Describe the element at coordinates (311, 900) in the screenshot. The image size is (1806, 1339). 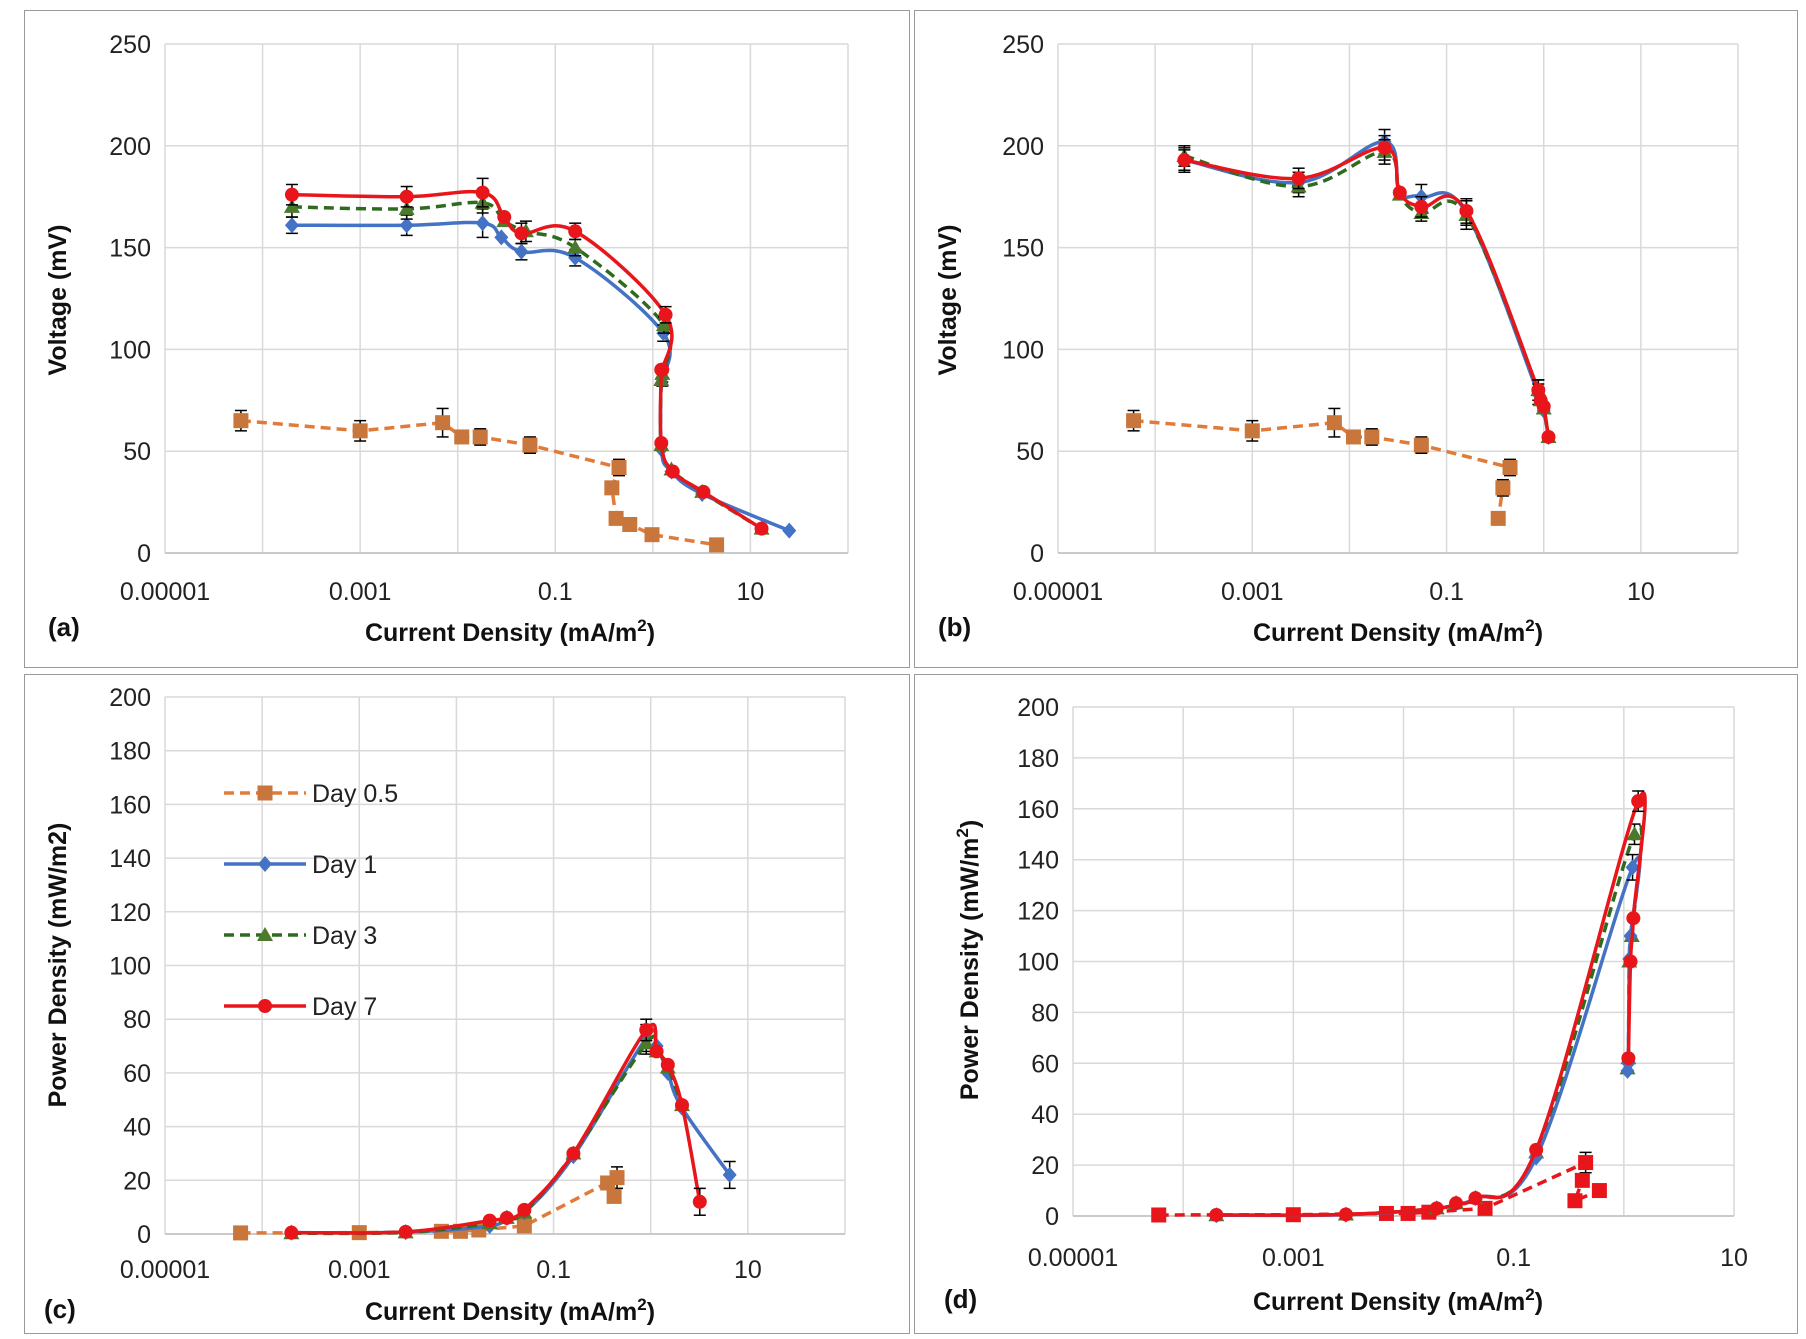
I see `legend: Day 0.5 Day 1 Day 3 Day 7` at that location.